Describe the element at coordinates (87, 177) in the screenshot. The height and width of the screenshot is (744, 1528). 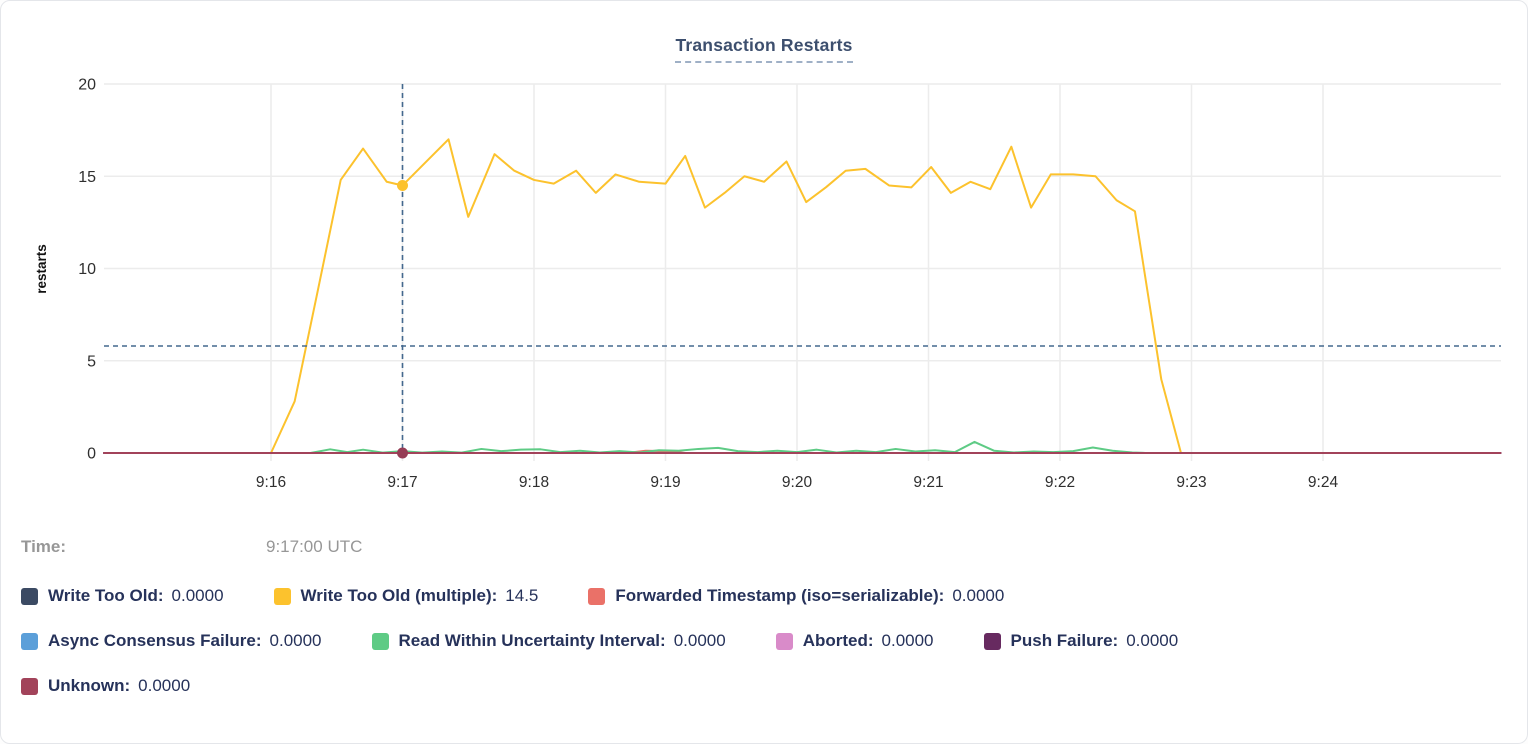
I see `y-tick-label: 15` at that location.